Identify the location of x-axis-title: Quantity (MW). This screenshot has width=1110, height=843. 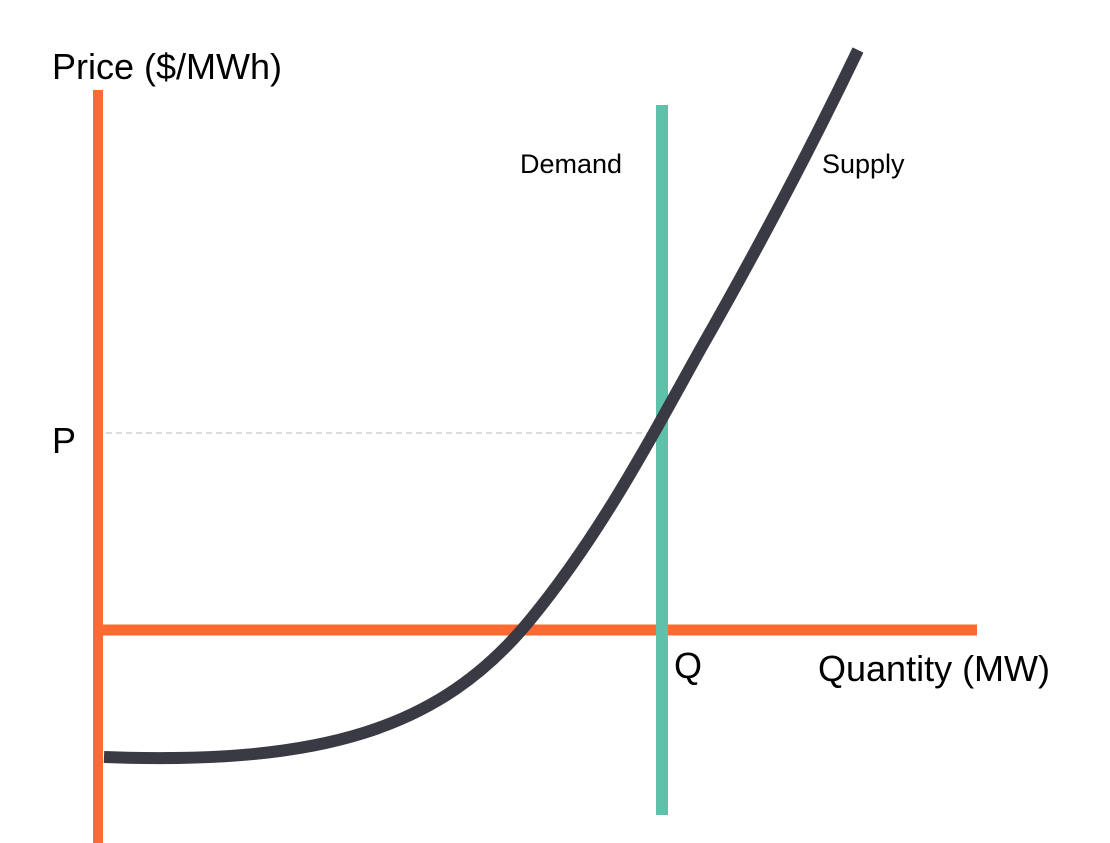
(934, 668).